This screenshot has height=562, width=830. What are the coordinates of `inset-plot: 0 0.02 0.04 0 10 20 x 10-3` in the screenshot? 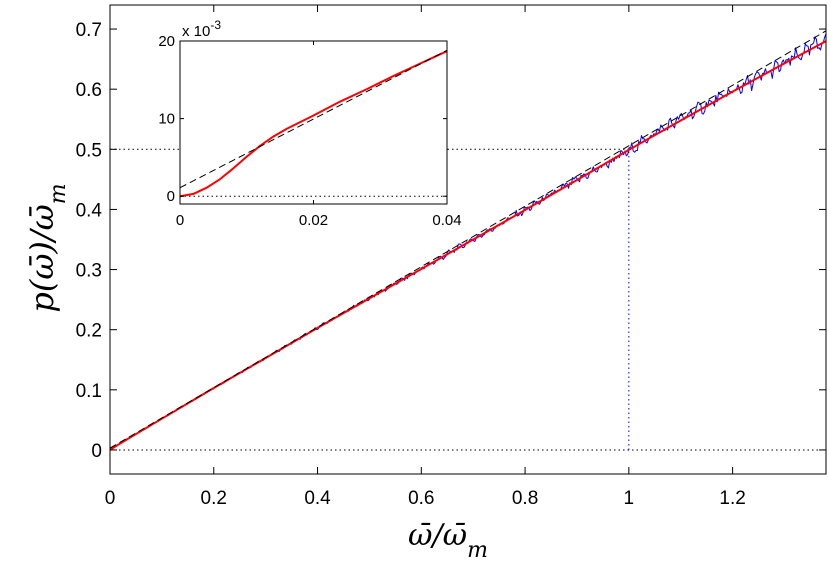 It's located at (309, 123).